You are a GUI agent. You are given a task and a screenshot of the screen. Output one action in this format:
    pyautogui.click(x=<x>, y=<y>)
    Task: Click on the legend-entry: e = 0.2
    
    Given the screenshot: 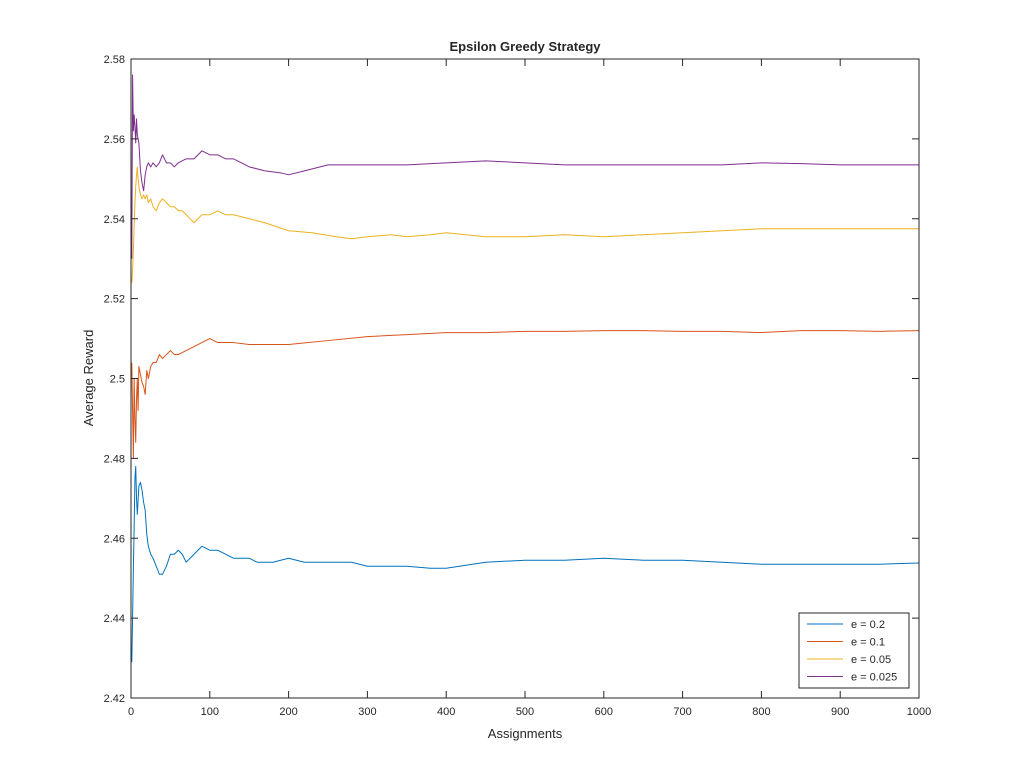 What is the action you would take?
    pyautogui.click(x=868, y=625)
    